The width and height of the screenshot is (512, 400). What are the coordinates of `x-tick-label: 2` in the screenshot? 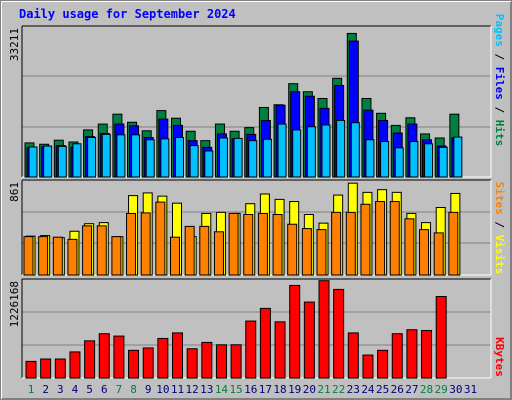 It's located at (45, 389).